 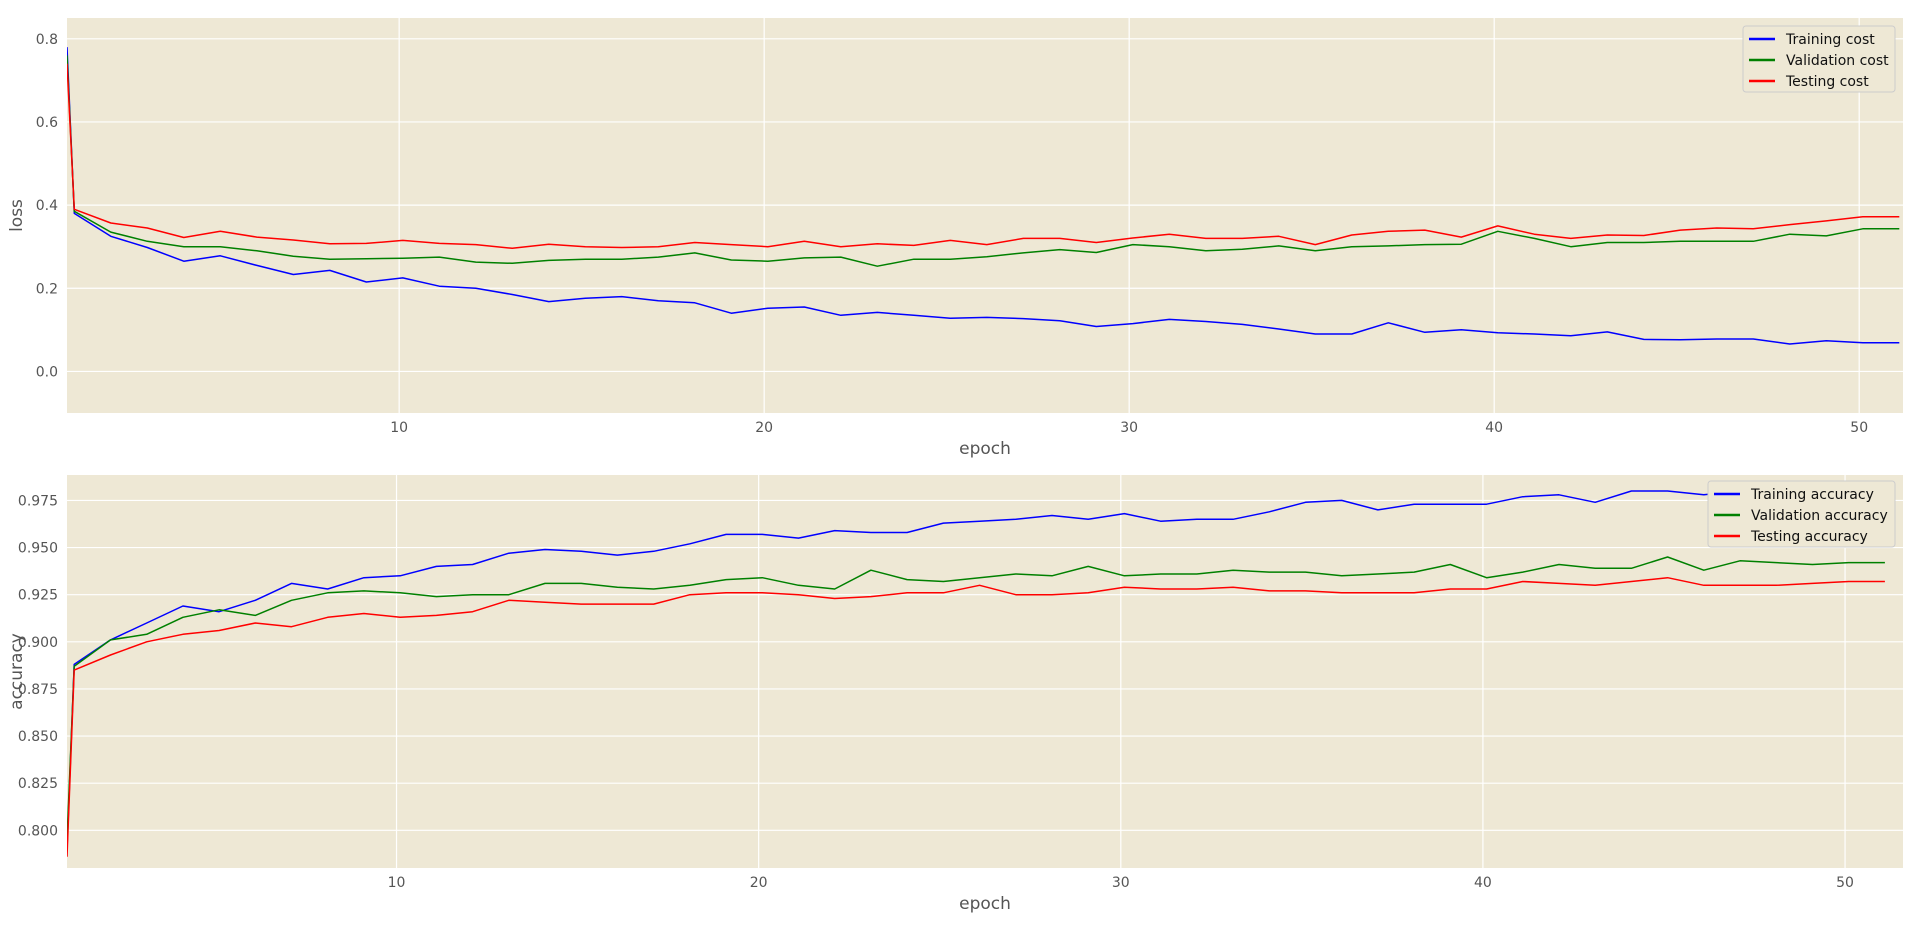 I want to click on y-tick-label: 0.4, so click(x=47, y=206).